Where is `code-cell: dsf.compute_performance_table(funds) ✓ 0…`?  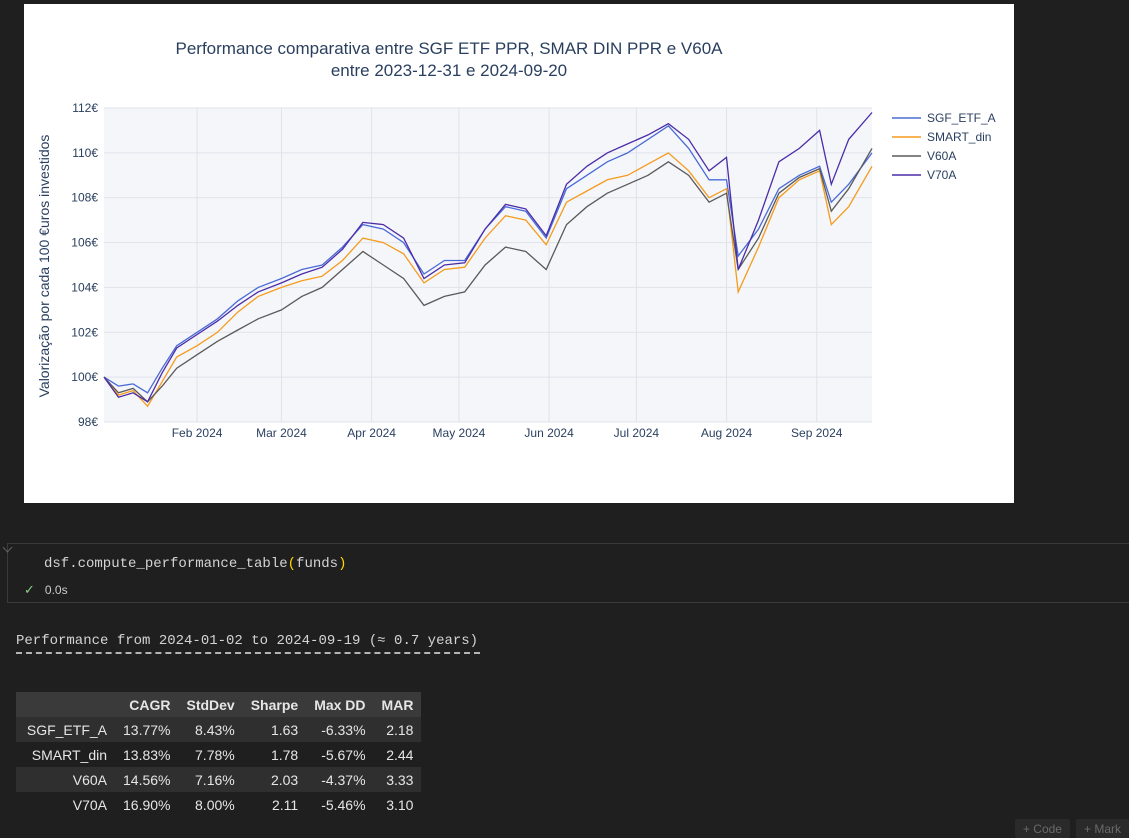
code-cell: dsf.compute_performance_table(funds) ✓ 0… is located at coordinates (565, 572).